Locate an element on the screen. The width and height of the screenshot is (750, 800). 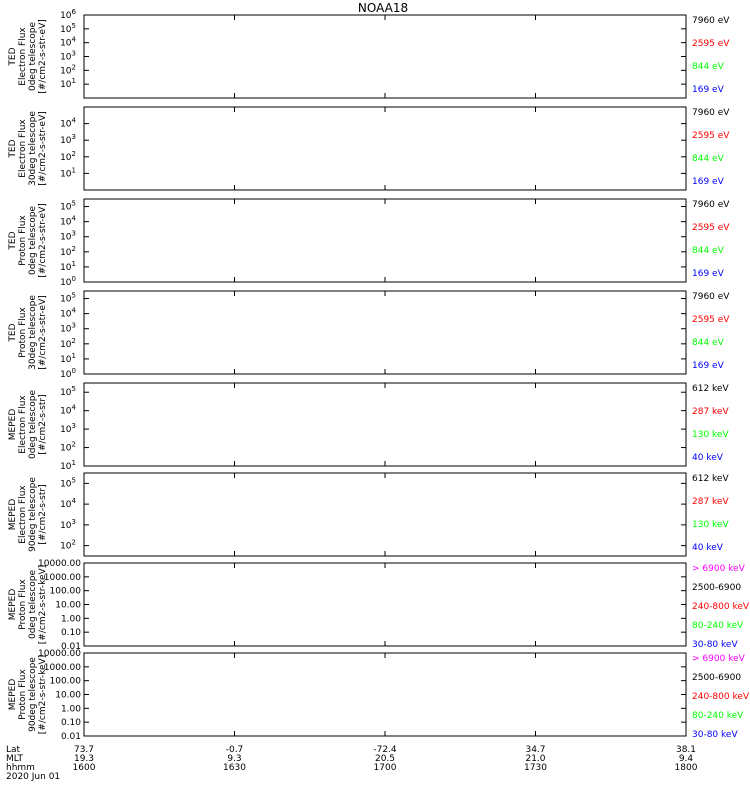
x-tick-label-hhmm: 1600 is located at coordinates (84, 768).